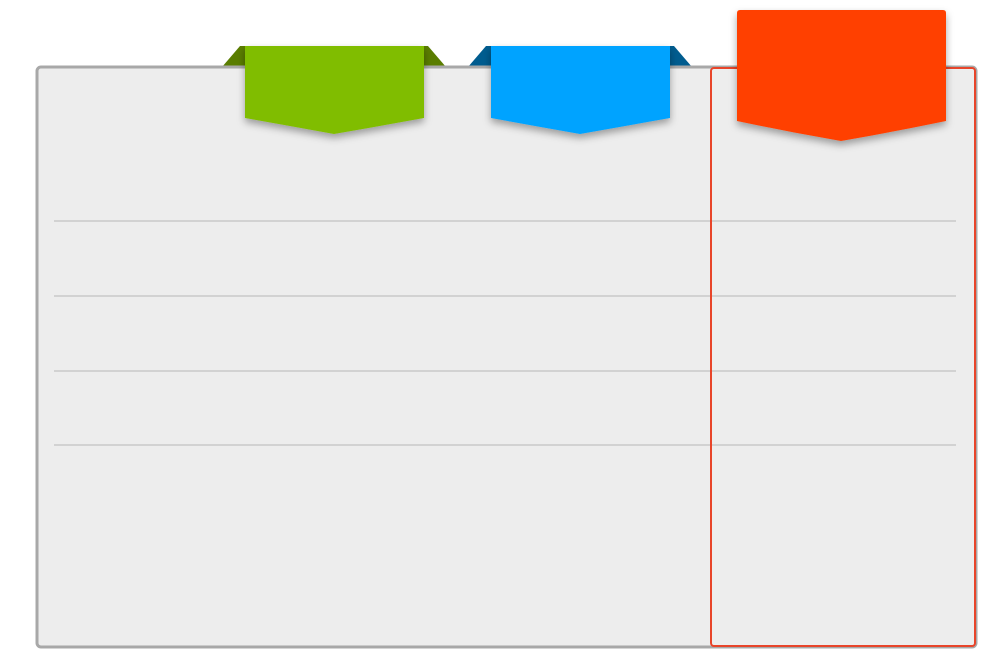 This screenshot has width=990, height=660. I want to click on tab-blue, so click(580, 90).